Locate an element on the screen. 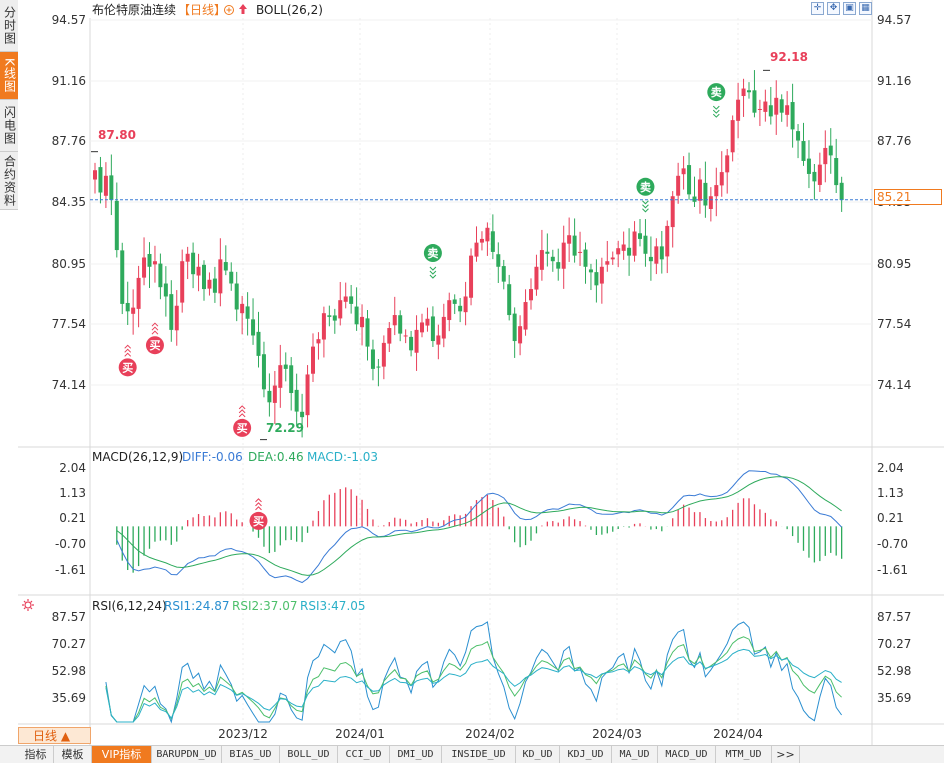 The width and height of the screenshot is (944, 763). price-axis-left-3: 84.35 is located at coordinates (69, 202).